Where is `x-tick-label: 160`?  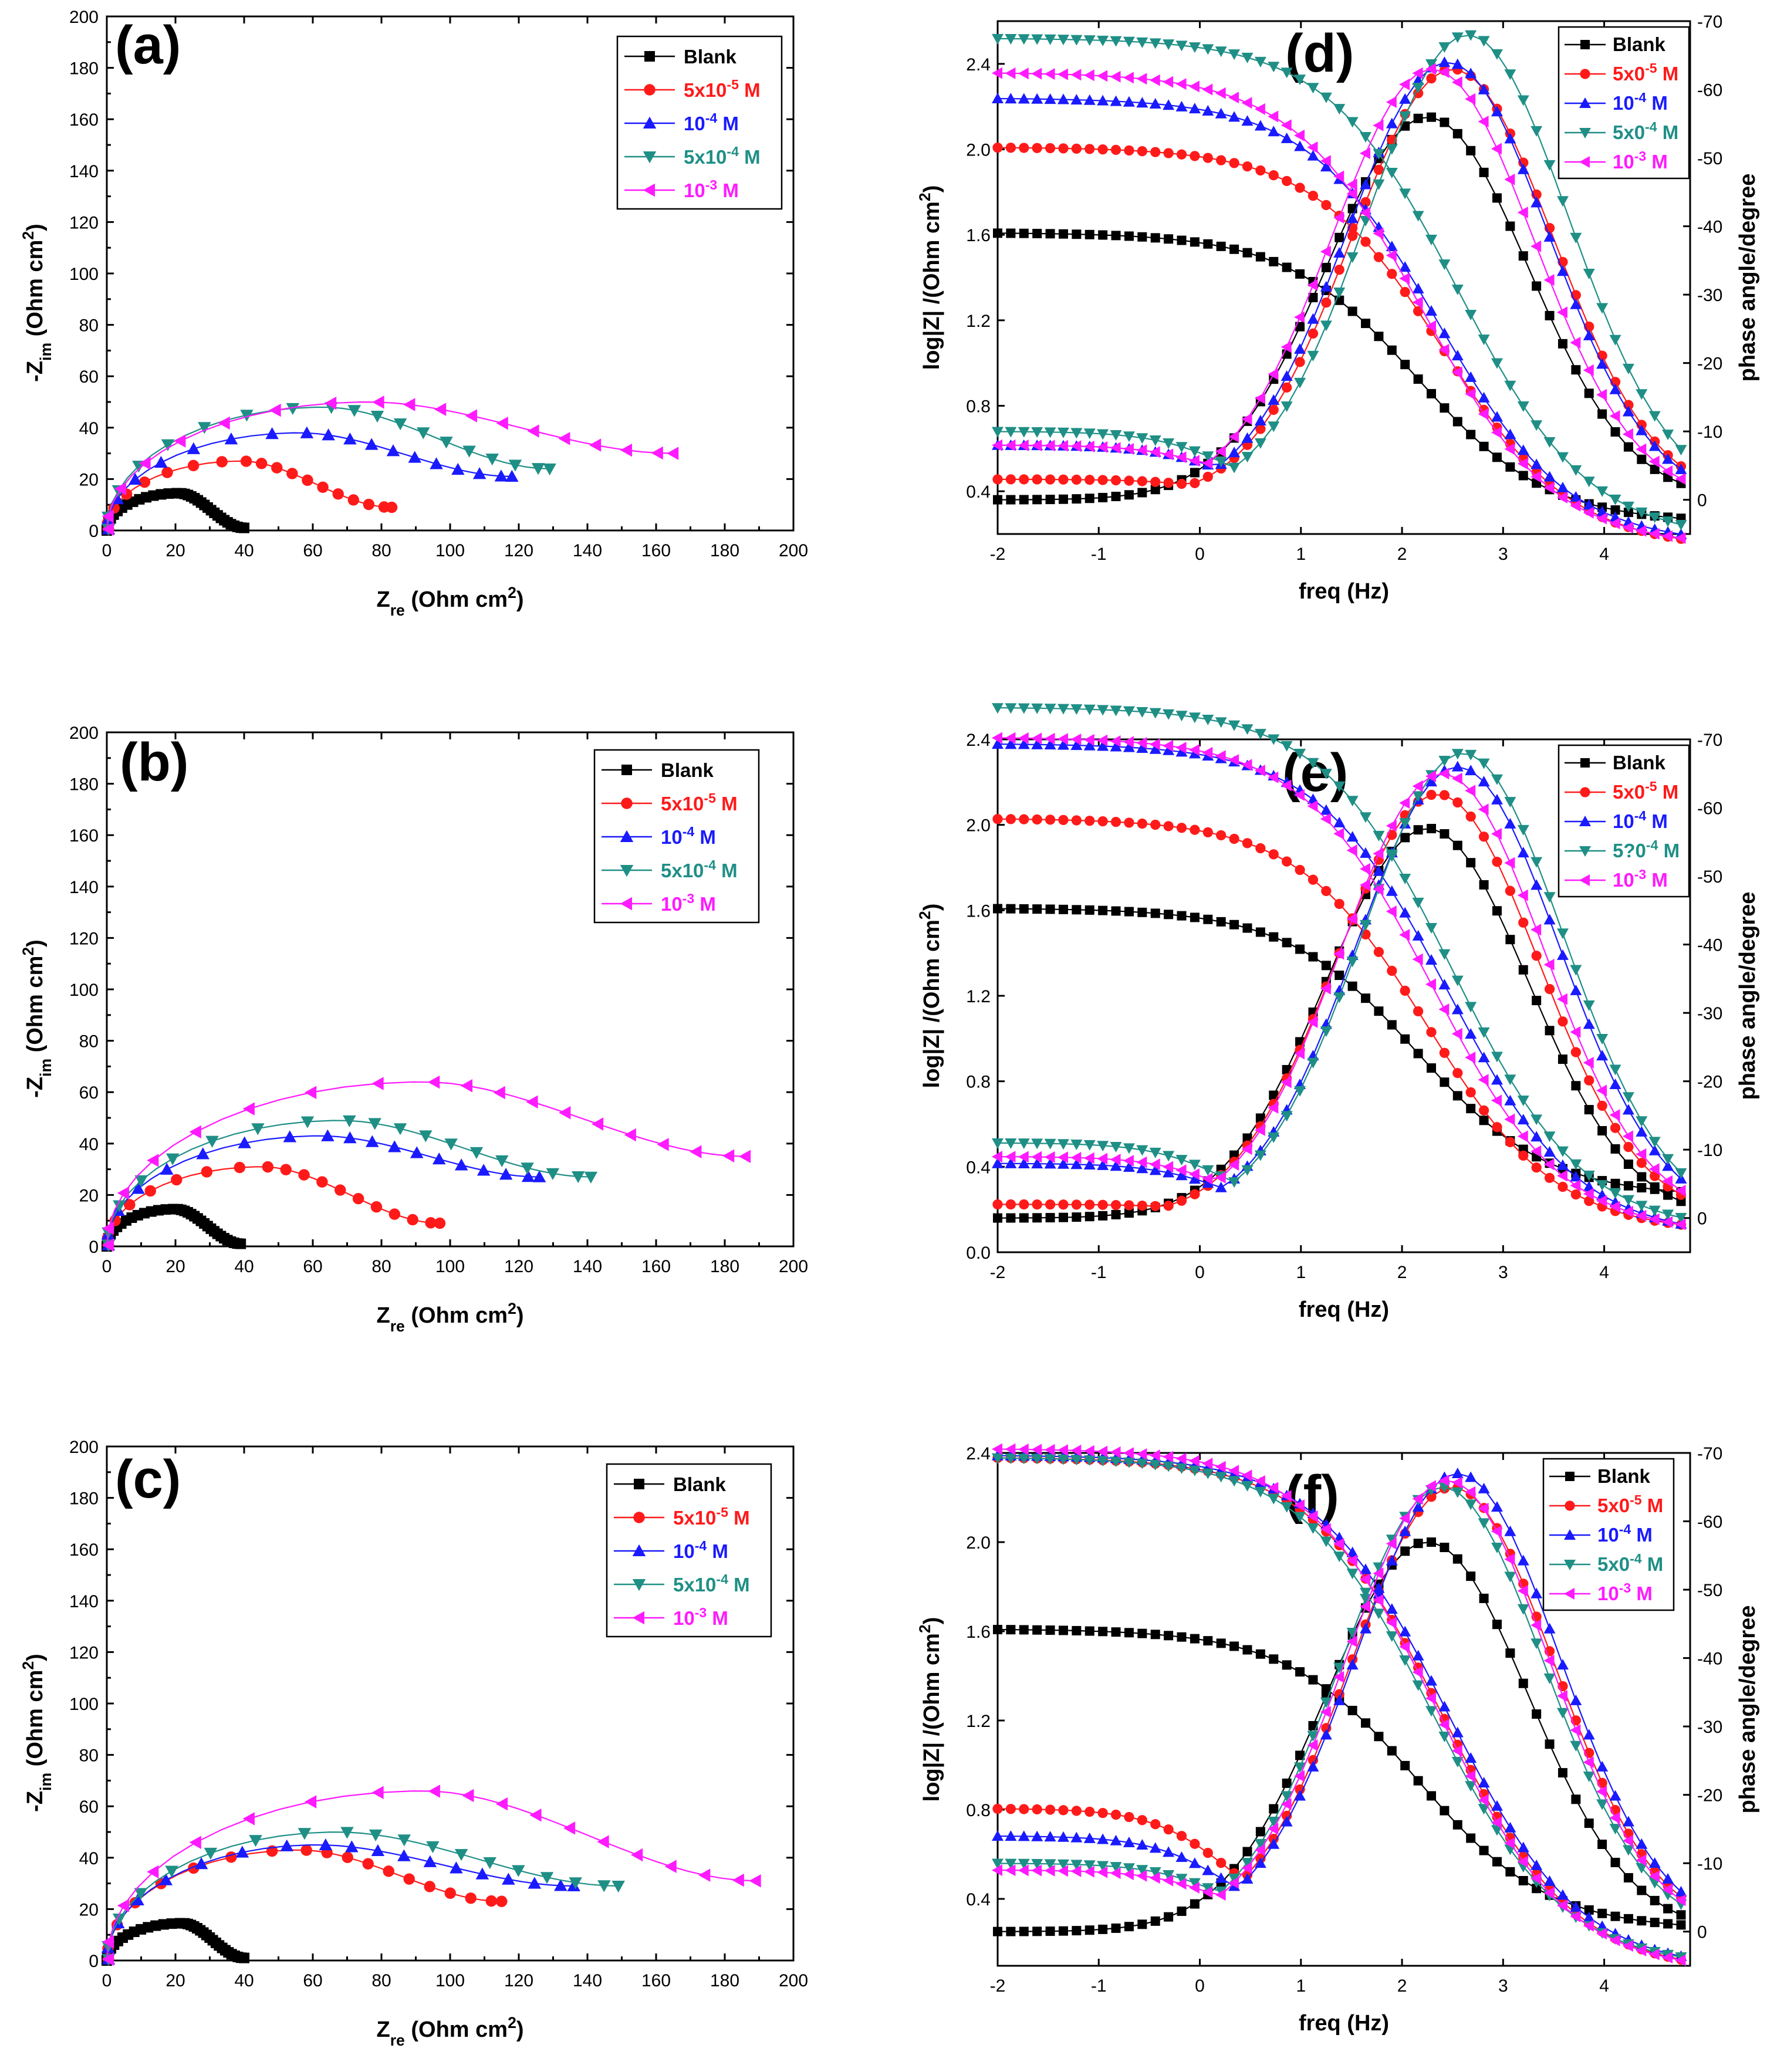 x-tick-label: 160 is located at coordinates (656, 1980).